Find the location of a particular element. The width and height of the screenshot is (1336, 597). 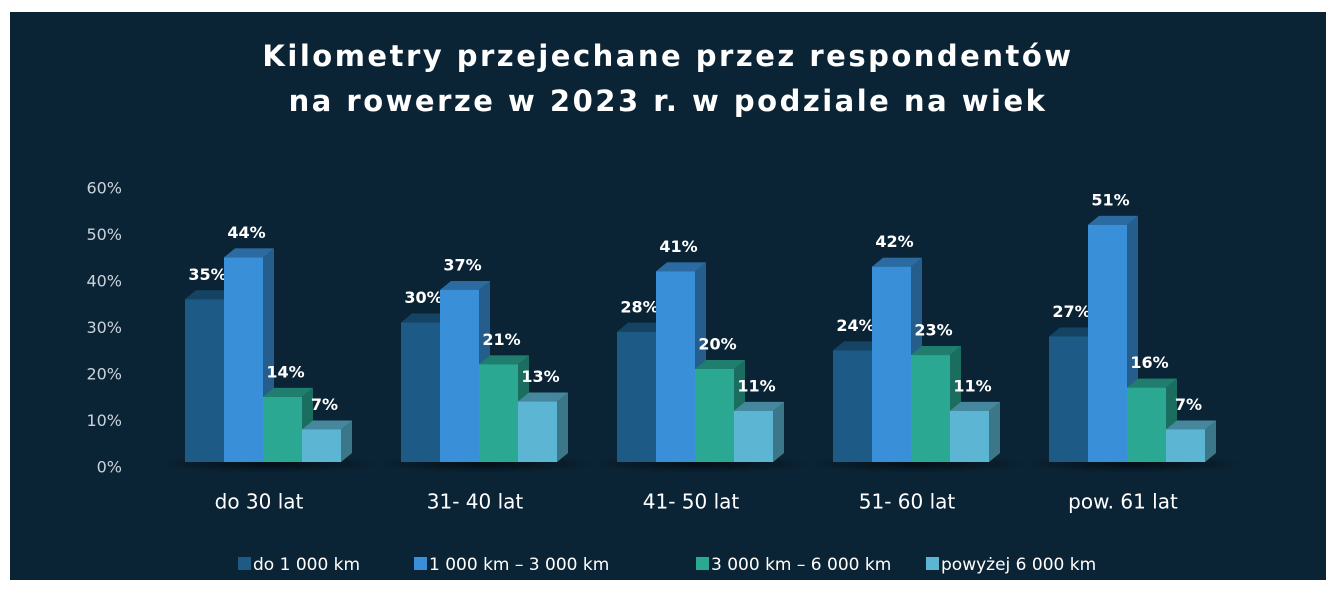

y-tick-label: 10% is located at coordinates (104, 420).